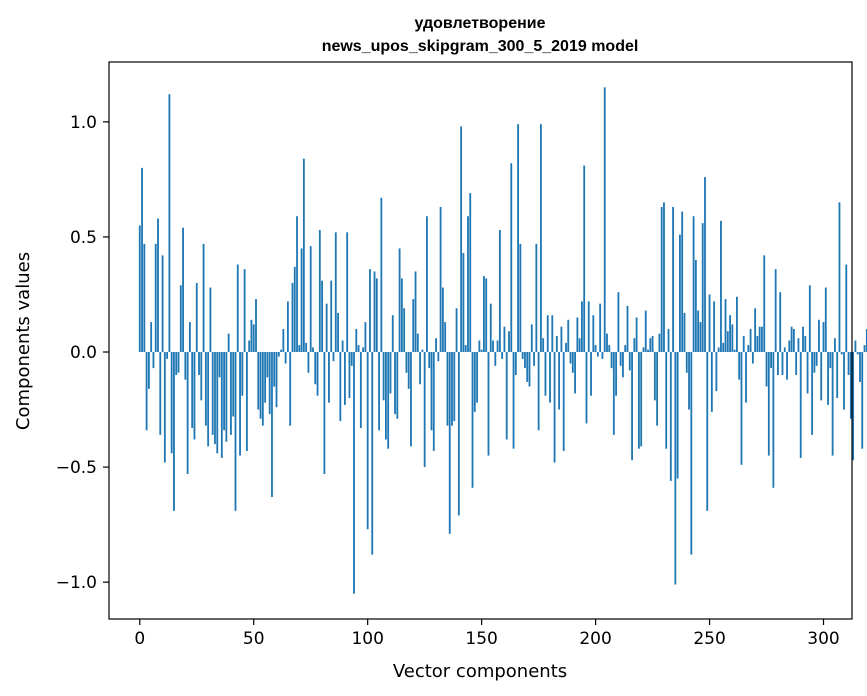 Image resolution: width=867 pixels, height=696 pixels. What do you see at coordinates (83, 238) in the screenshot?
I see `y-tick-label: 0.5` at bounding box center [83, 238].